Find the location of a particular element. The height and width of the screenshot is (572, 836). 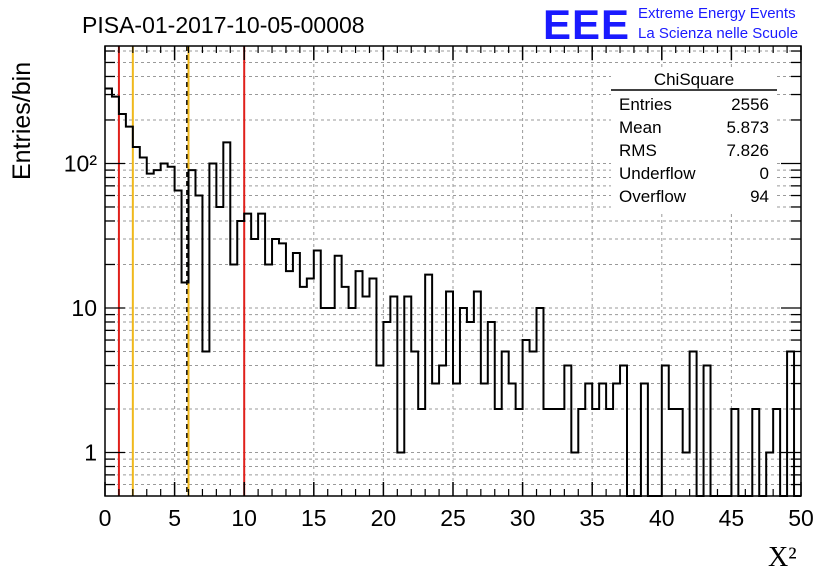

x-tick-label: 50 is located at coordinates (801, 518).